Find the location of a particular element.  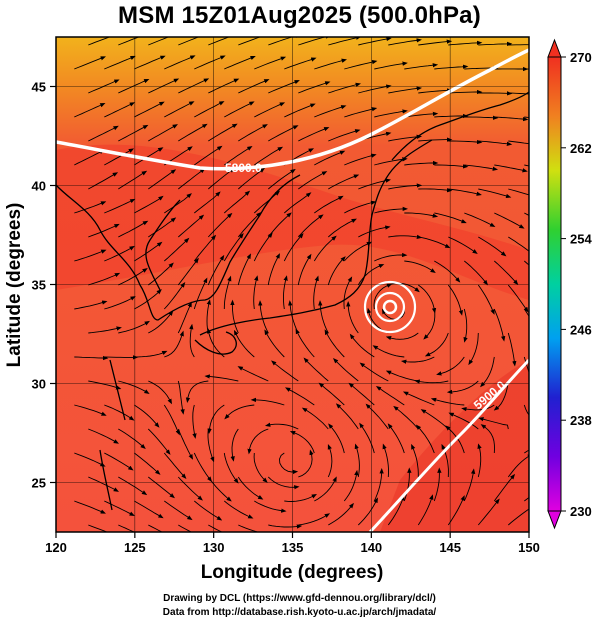

lat-tick-label: 35 is located at coordinates (39, 285).